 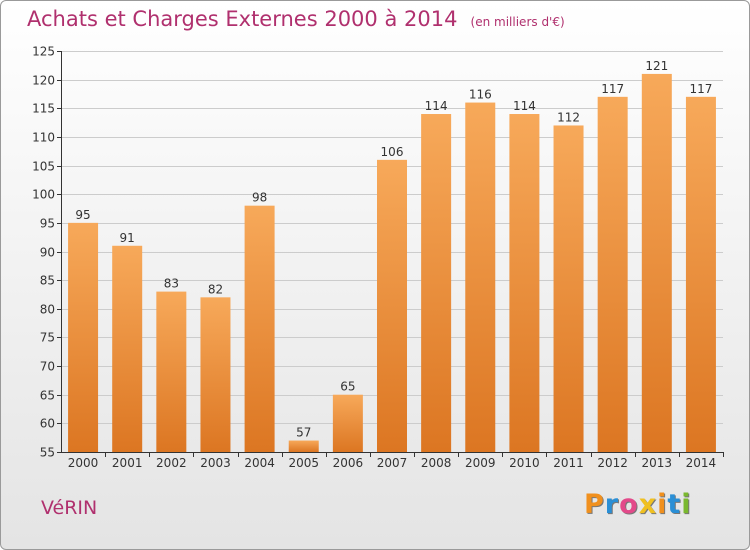 What do you see at coordinates (612, 504) in the screenshot?
I see `logo-letter: r` at bounding box center [612, 504].